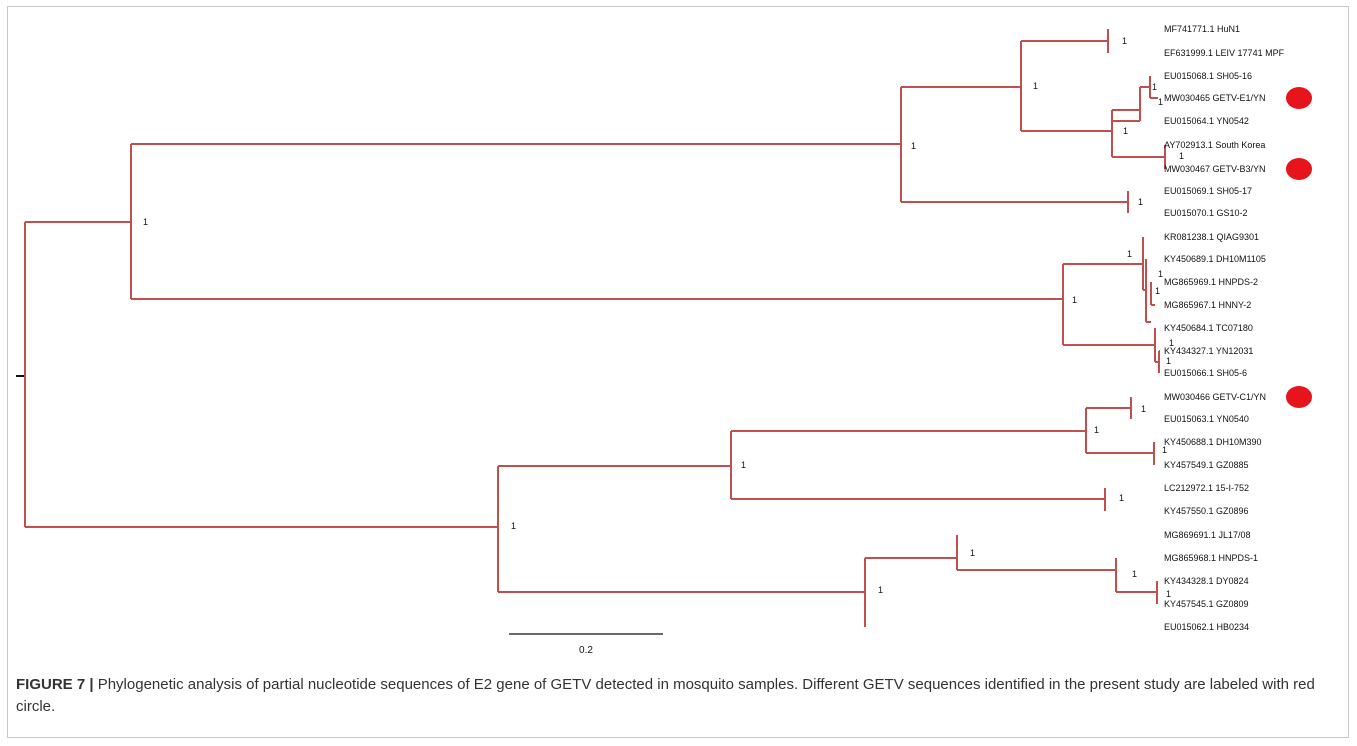  I want to click on leaf-label: KY450689.1 DH10M1105, so click(1215, 259).